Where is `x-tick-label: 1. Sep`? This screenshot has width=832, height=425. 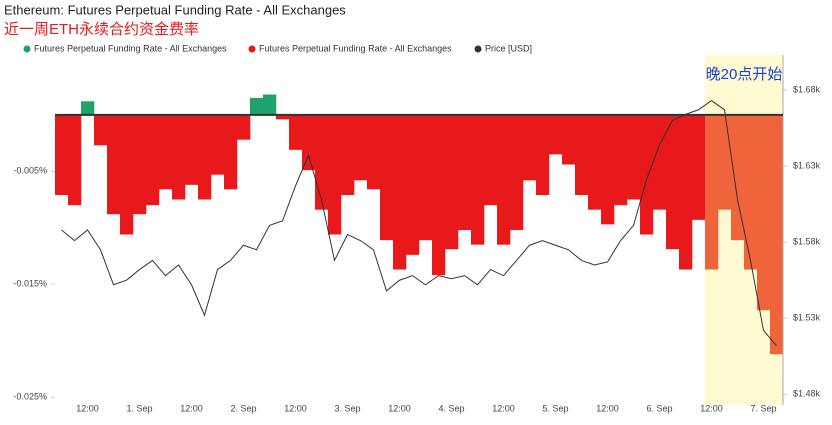
x-tick-label: 1. Sep is located at coordinates (139, 408).